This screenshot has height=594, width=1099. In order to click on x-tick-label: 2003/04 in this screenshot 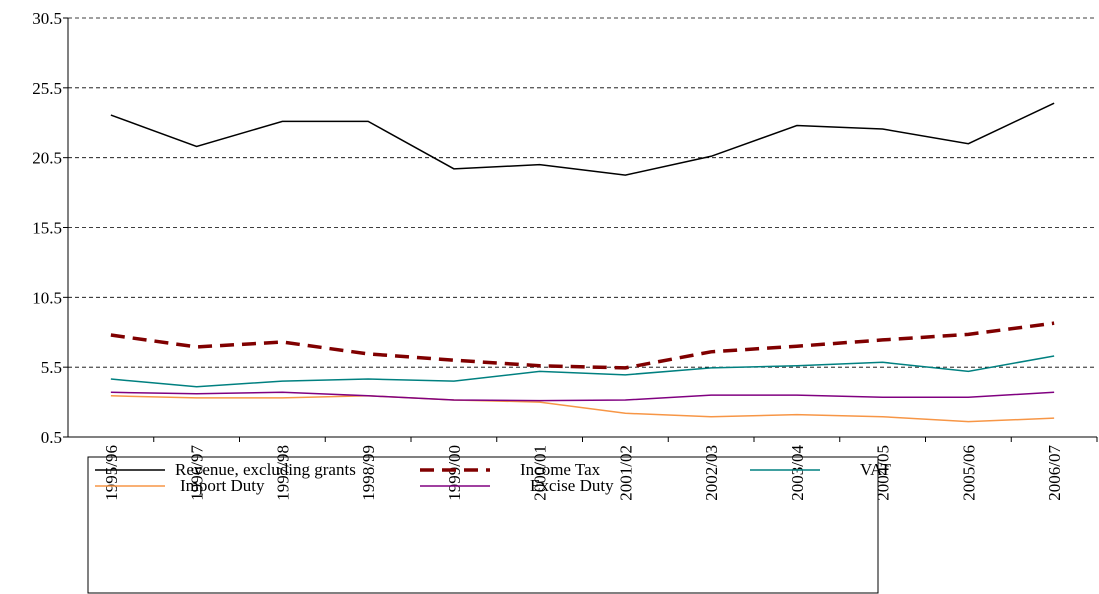, I will do `click(797, 473)`.